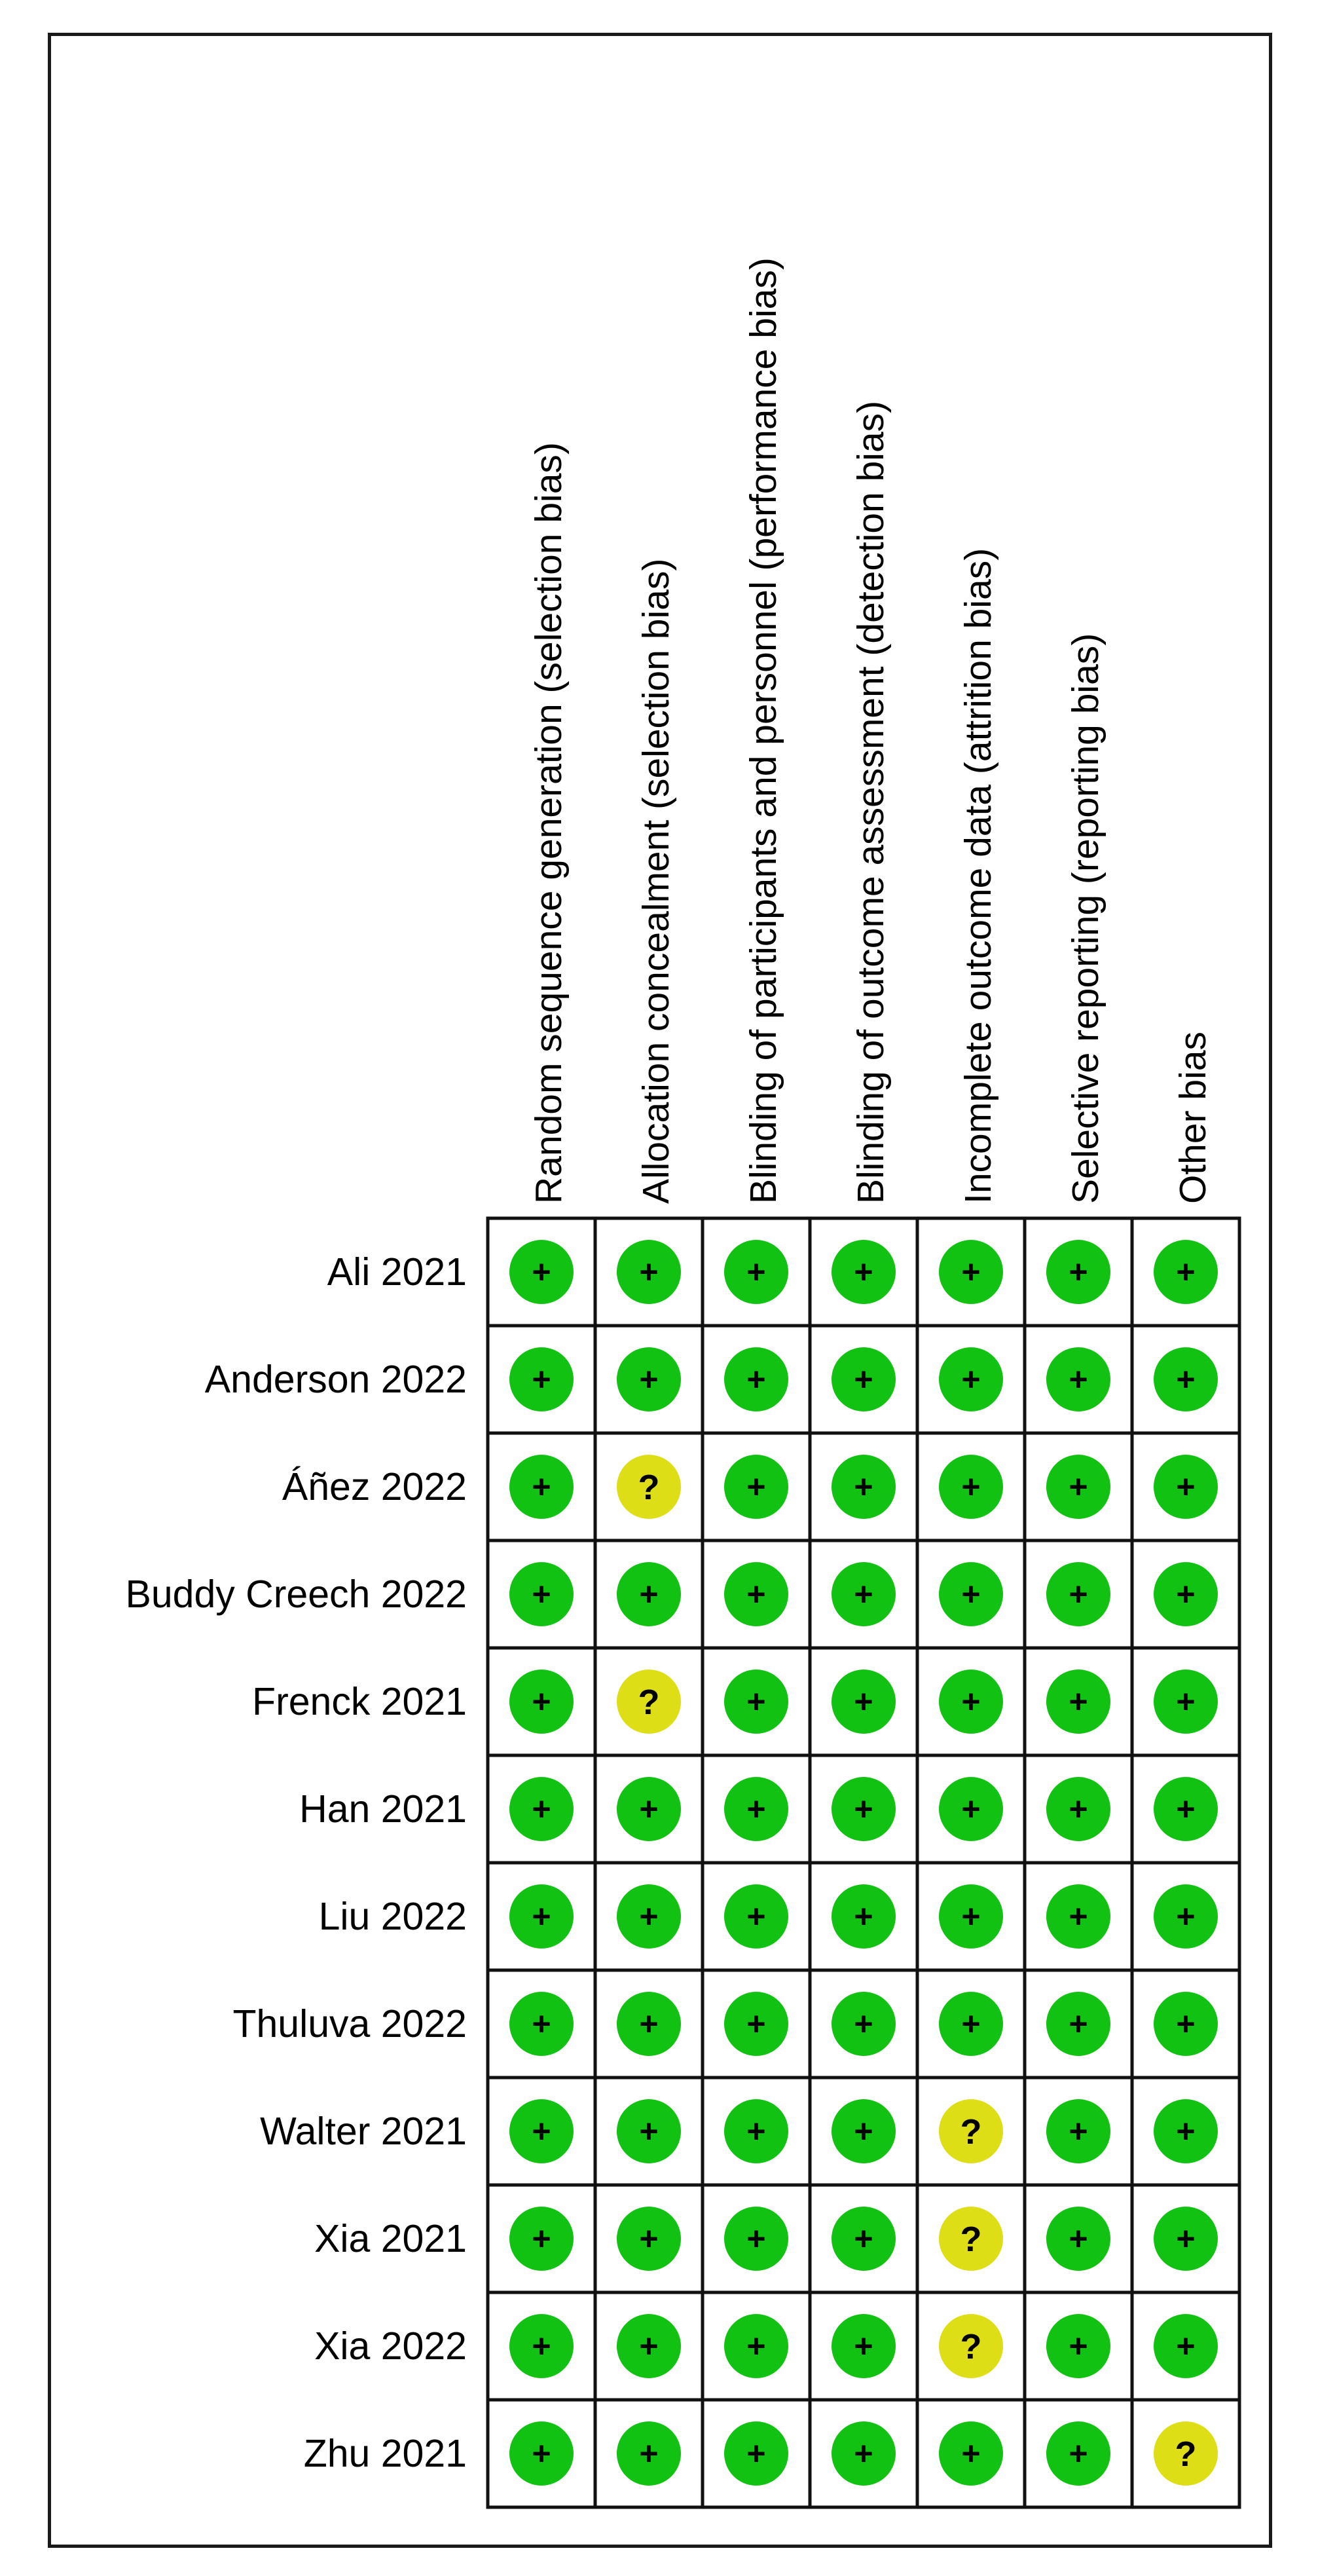 This screenshot has height=2576, width=1318. What do you see at coordinates (971, 2346) in the screenshot?
I see `rating-symbol: ?` at bounding box center [971, 2346].